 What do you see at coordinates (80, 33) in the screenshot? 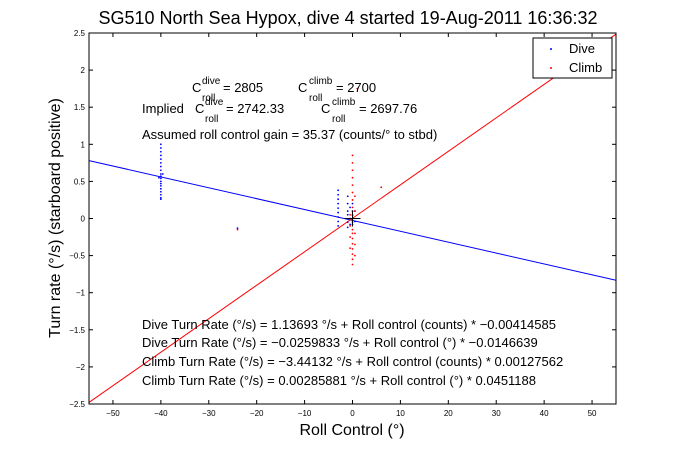
I see `y-tick-label: 2.5` at bounding box center [80, 33].